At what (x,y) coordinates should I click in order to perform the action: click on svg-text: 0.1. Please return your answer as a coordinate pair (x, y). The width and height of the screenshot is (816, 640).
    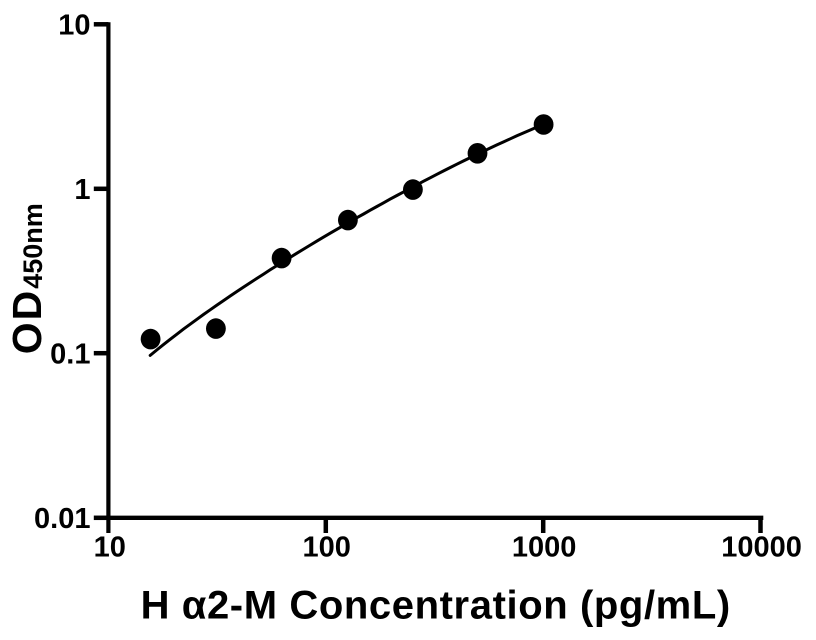
    Looking at the image, I should click on (70, 355).